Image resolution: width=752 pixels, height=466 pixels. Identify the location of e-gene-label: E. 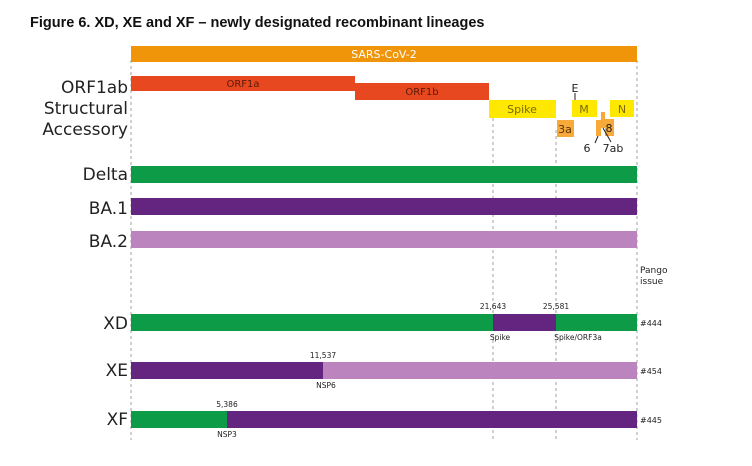
(575, 88).